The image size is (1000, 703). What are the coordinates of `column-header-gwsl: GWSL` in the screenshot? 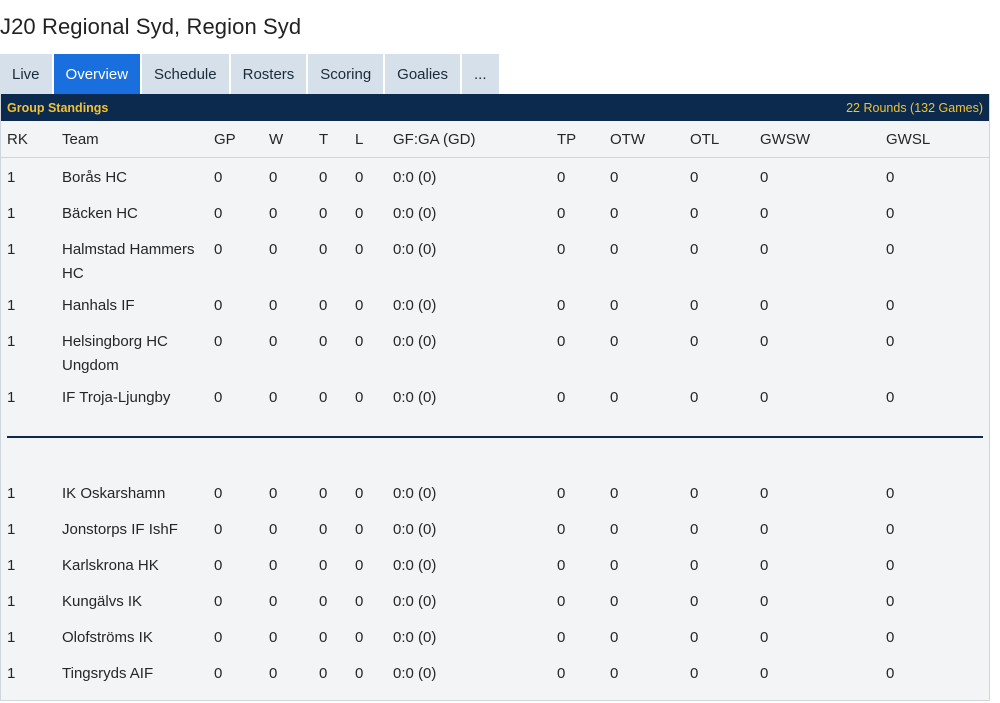 It's located at (934, 139).